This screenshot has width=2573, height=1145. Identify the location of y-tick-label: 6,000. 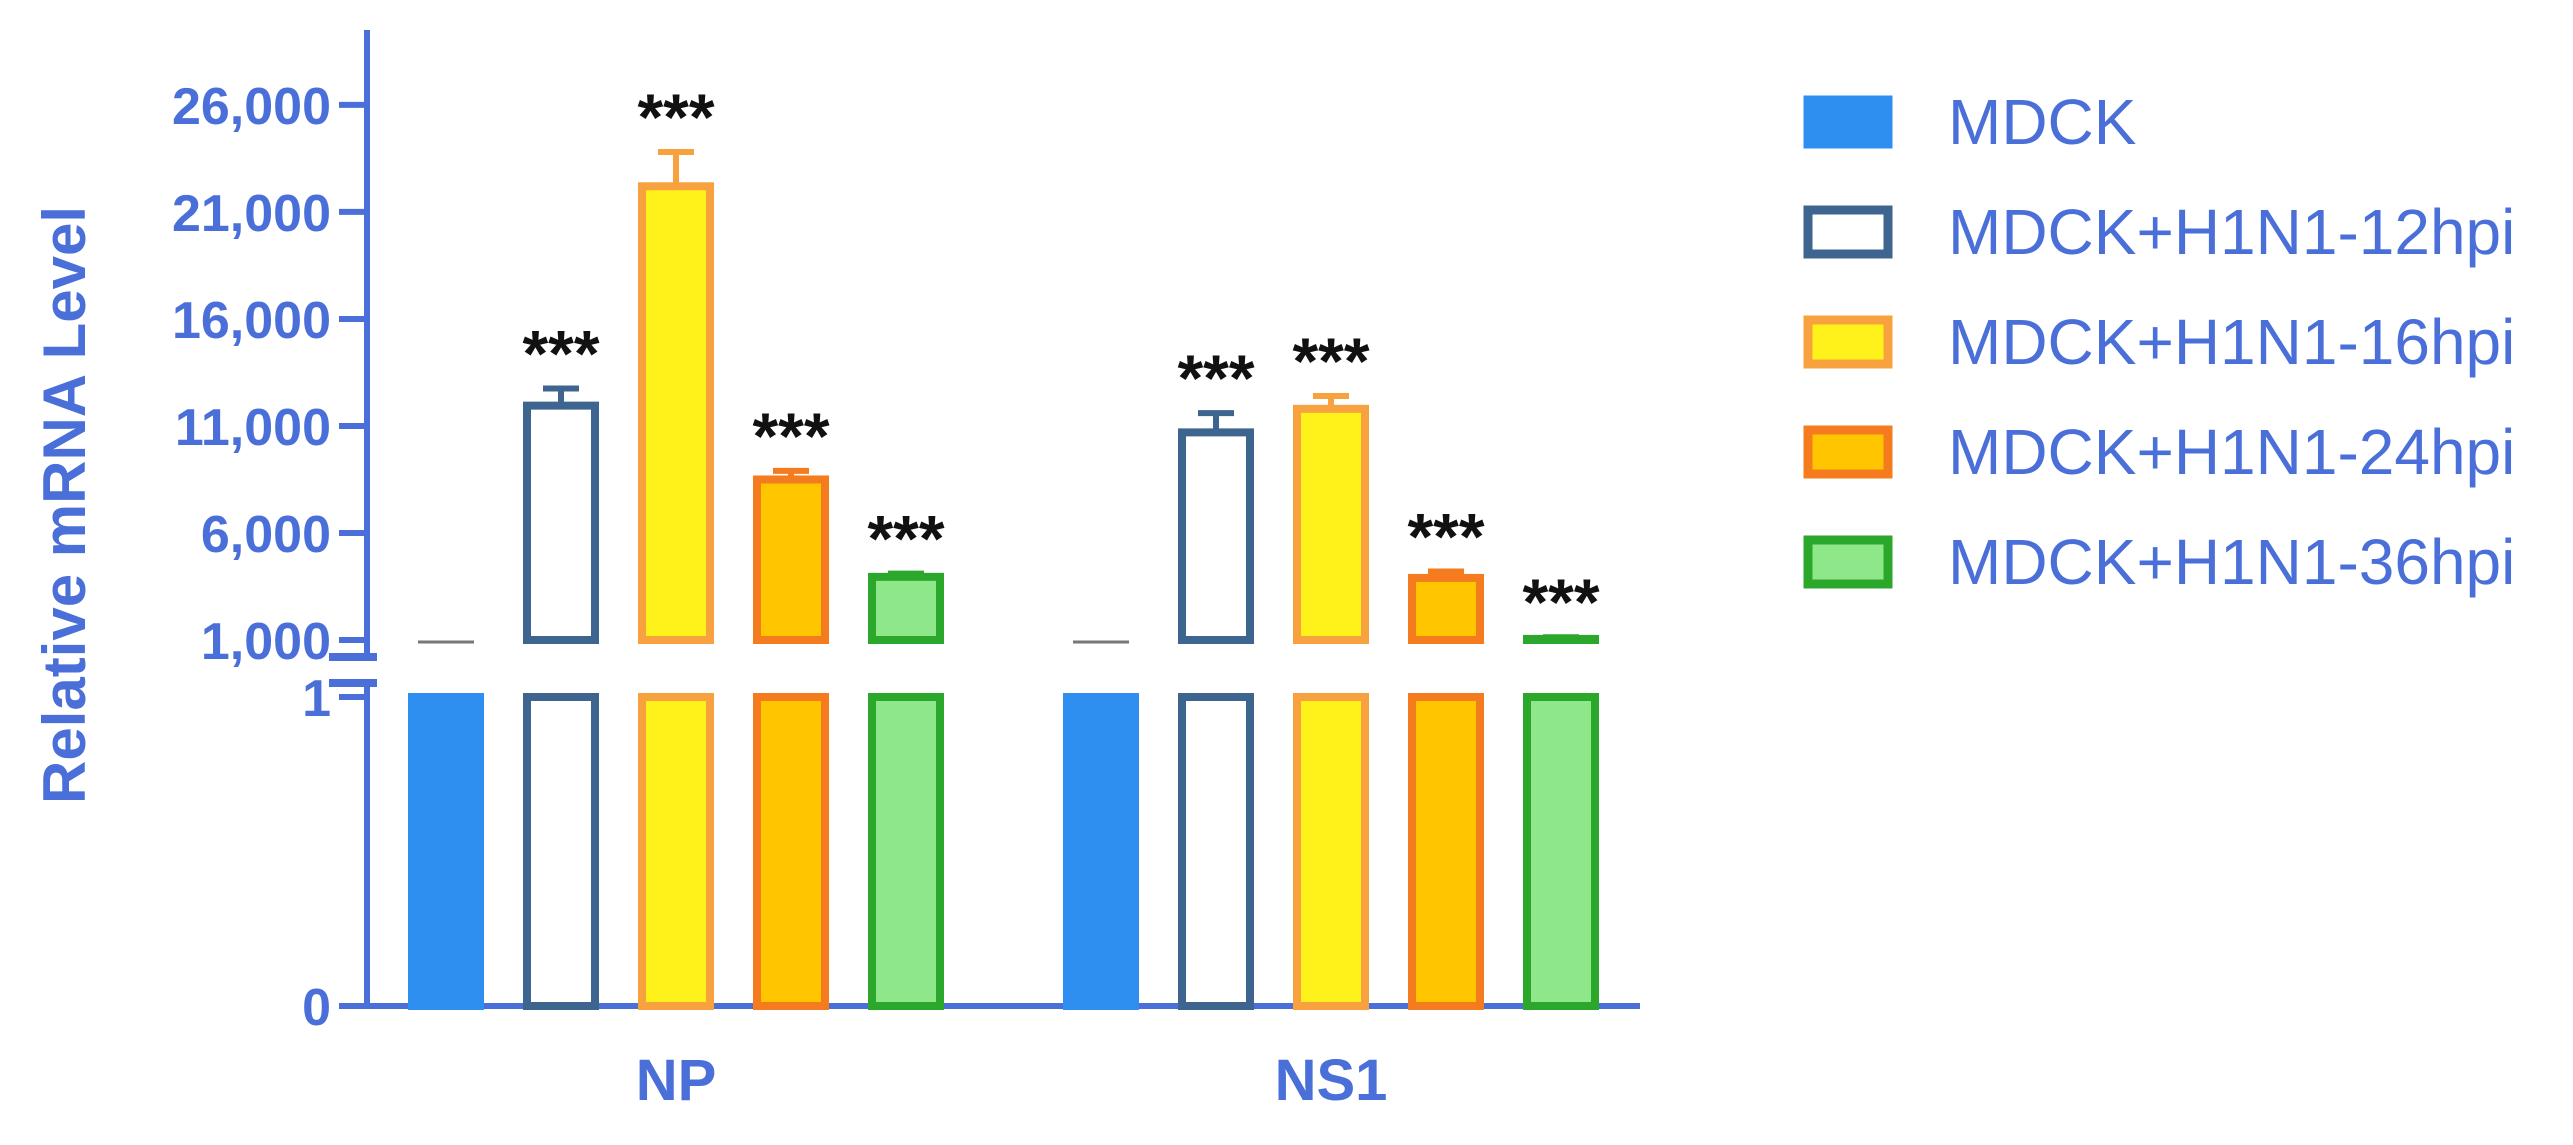
(266, 535).